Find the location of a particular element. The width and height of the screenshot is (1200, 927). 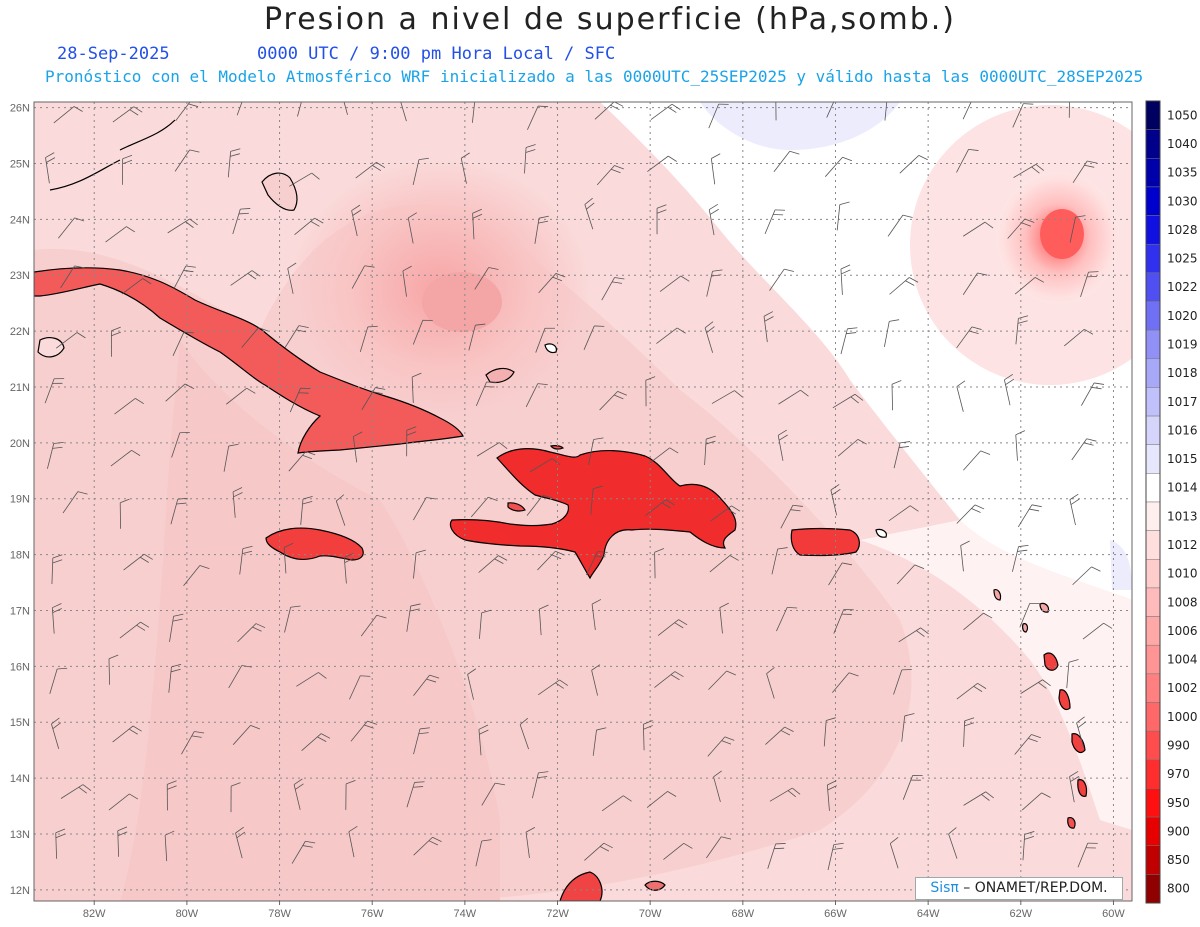

legend-label: 850 is located at coordinates (1178, 860).